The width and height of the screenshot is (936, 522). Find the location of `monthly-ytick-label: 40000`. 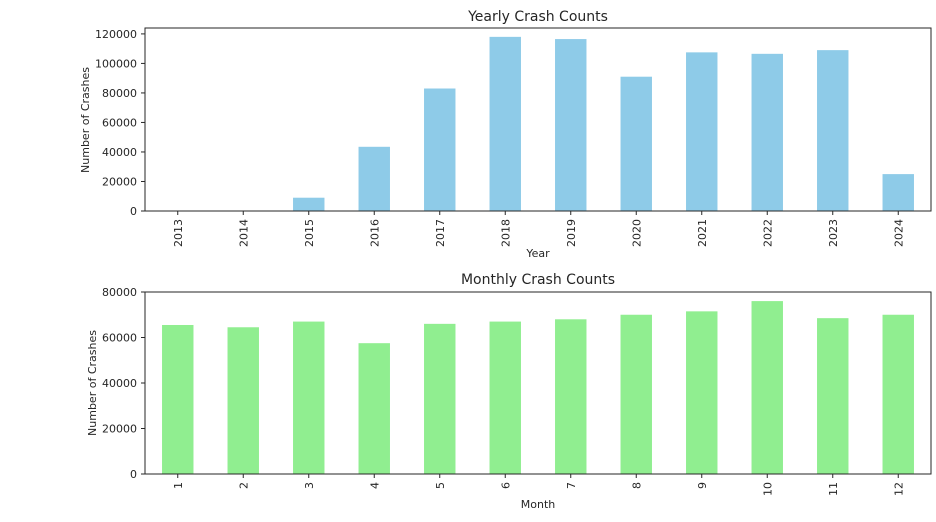

monthly-ytick-label: 40000 is located at coordinates (119, 383).